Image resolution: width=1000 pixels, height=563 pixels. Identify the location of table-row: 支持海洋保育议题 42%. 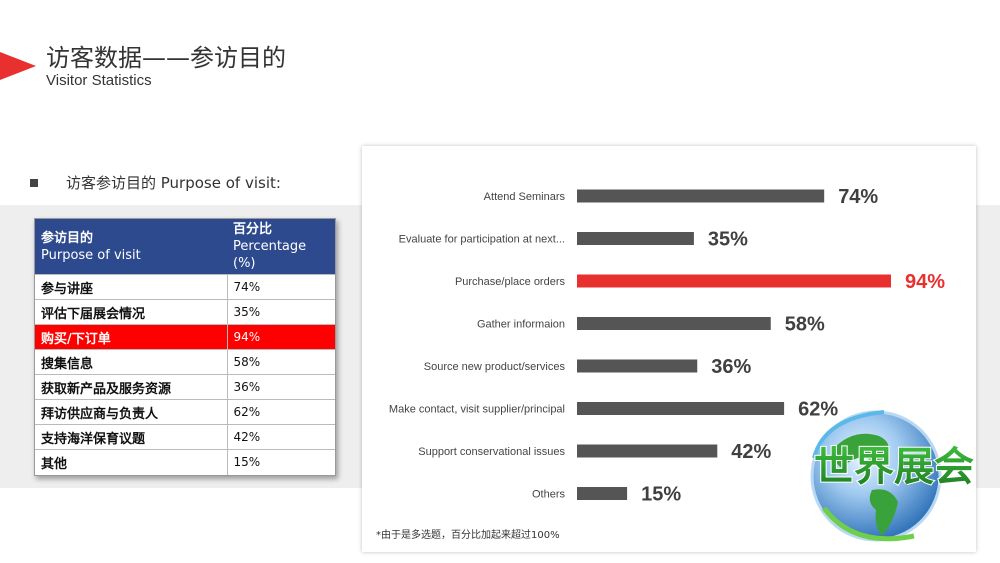
(185, 437).